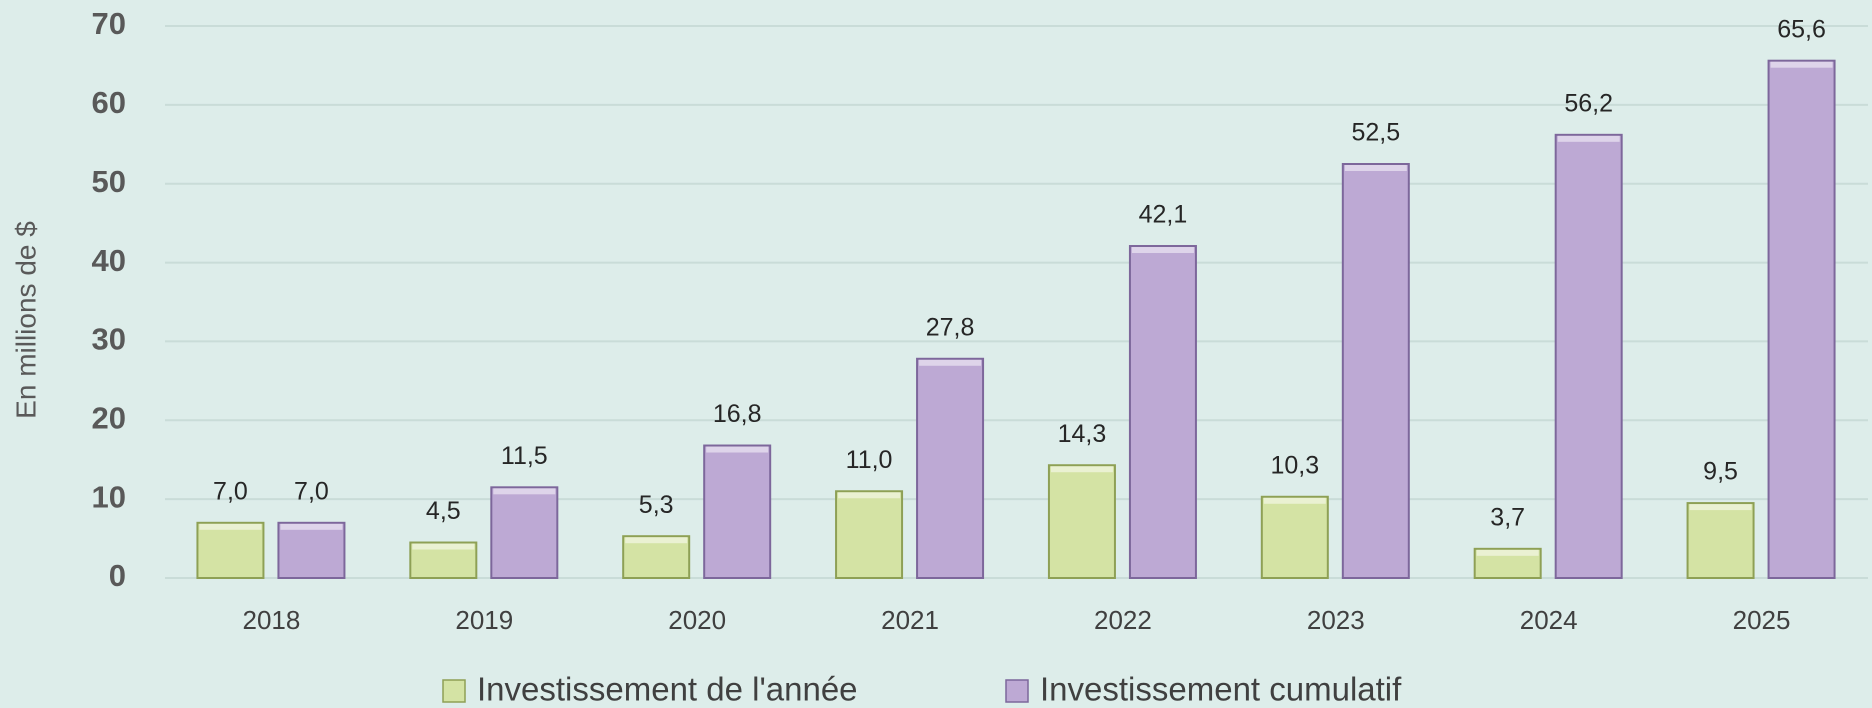  What do you see at coordinates (109, 181) in the screenshot?
I see `y-tick-label: 50` at bounding box center [109, 181].